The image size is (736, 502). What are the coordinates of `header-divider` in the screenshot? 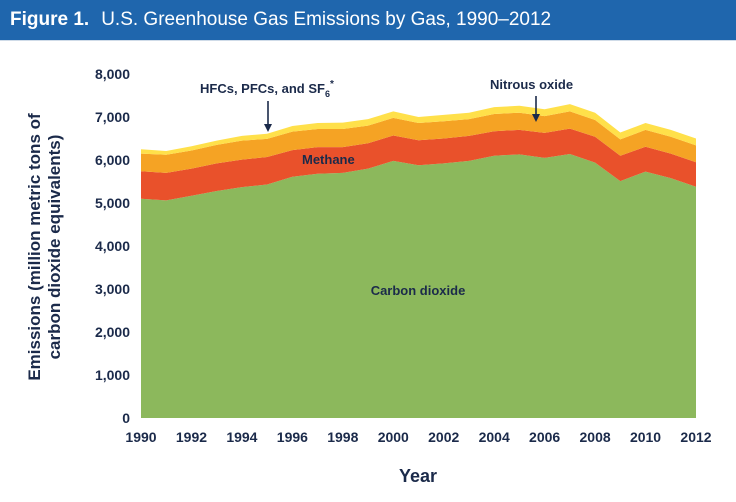 It's located at (368, 40).